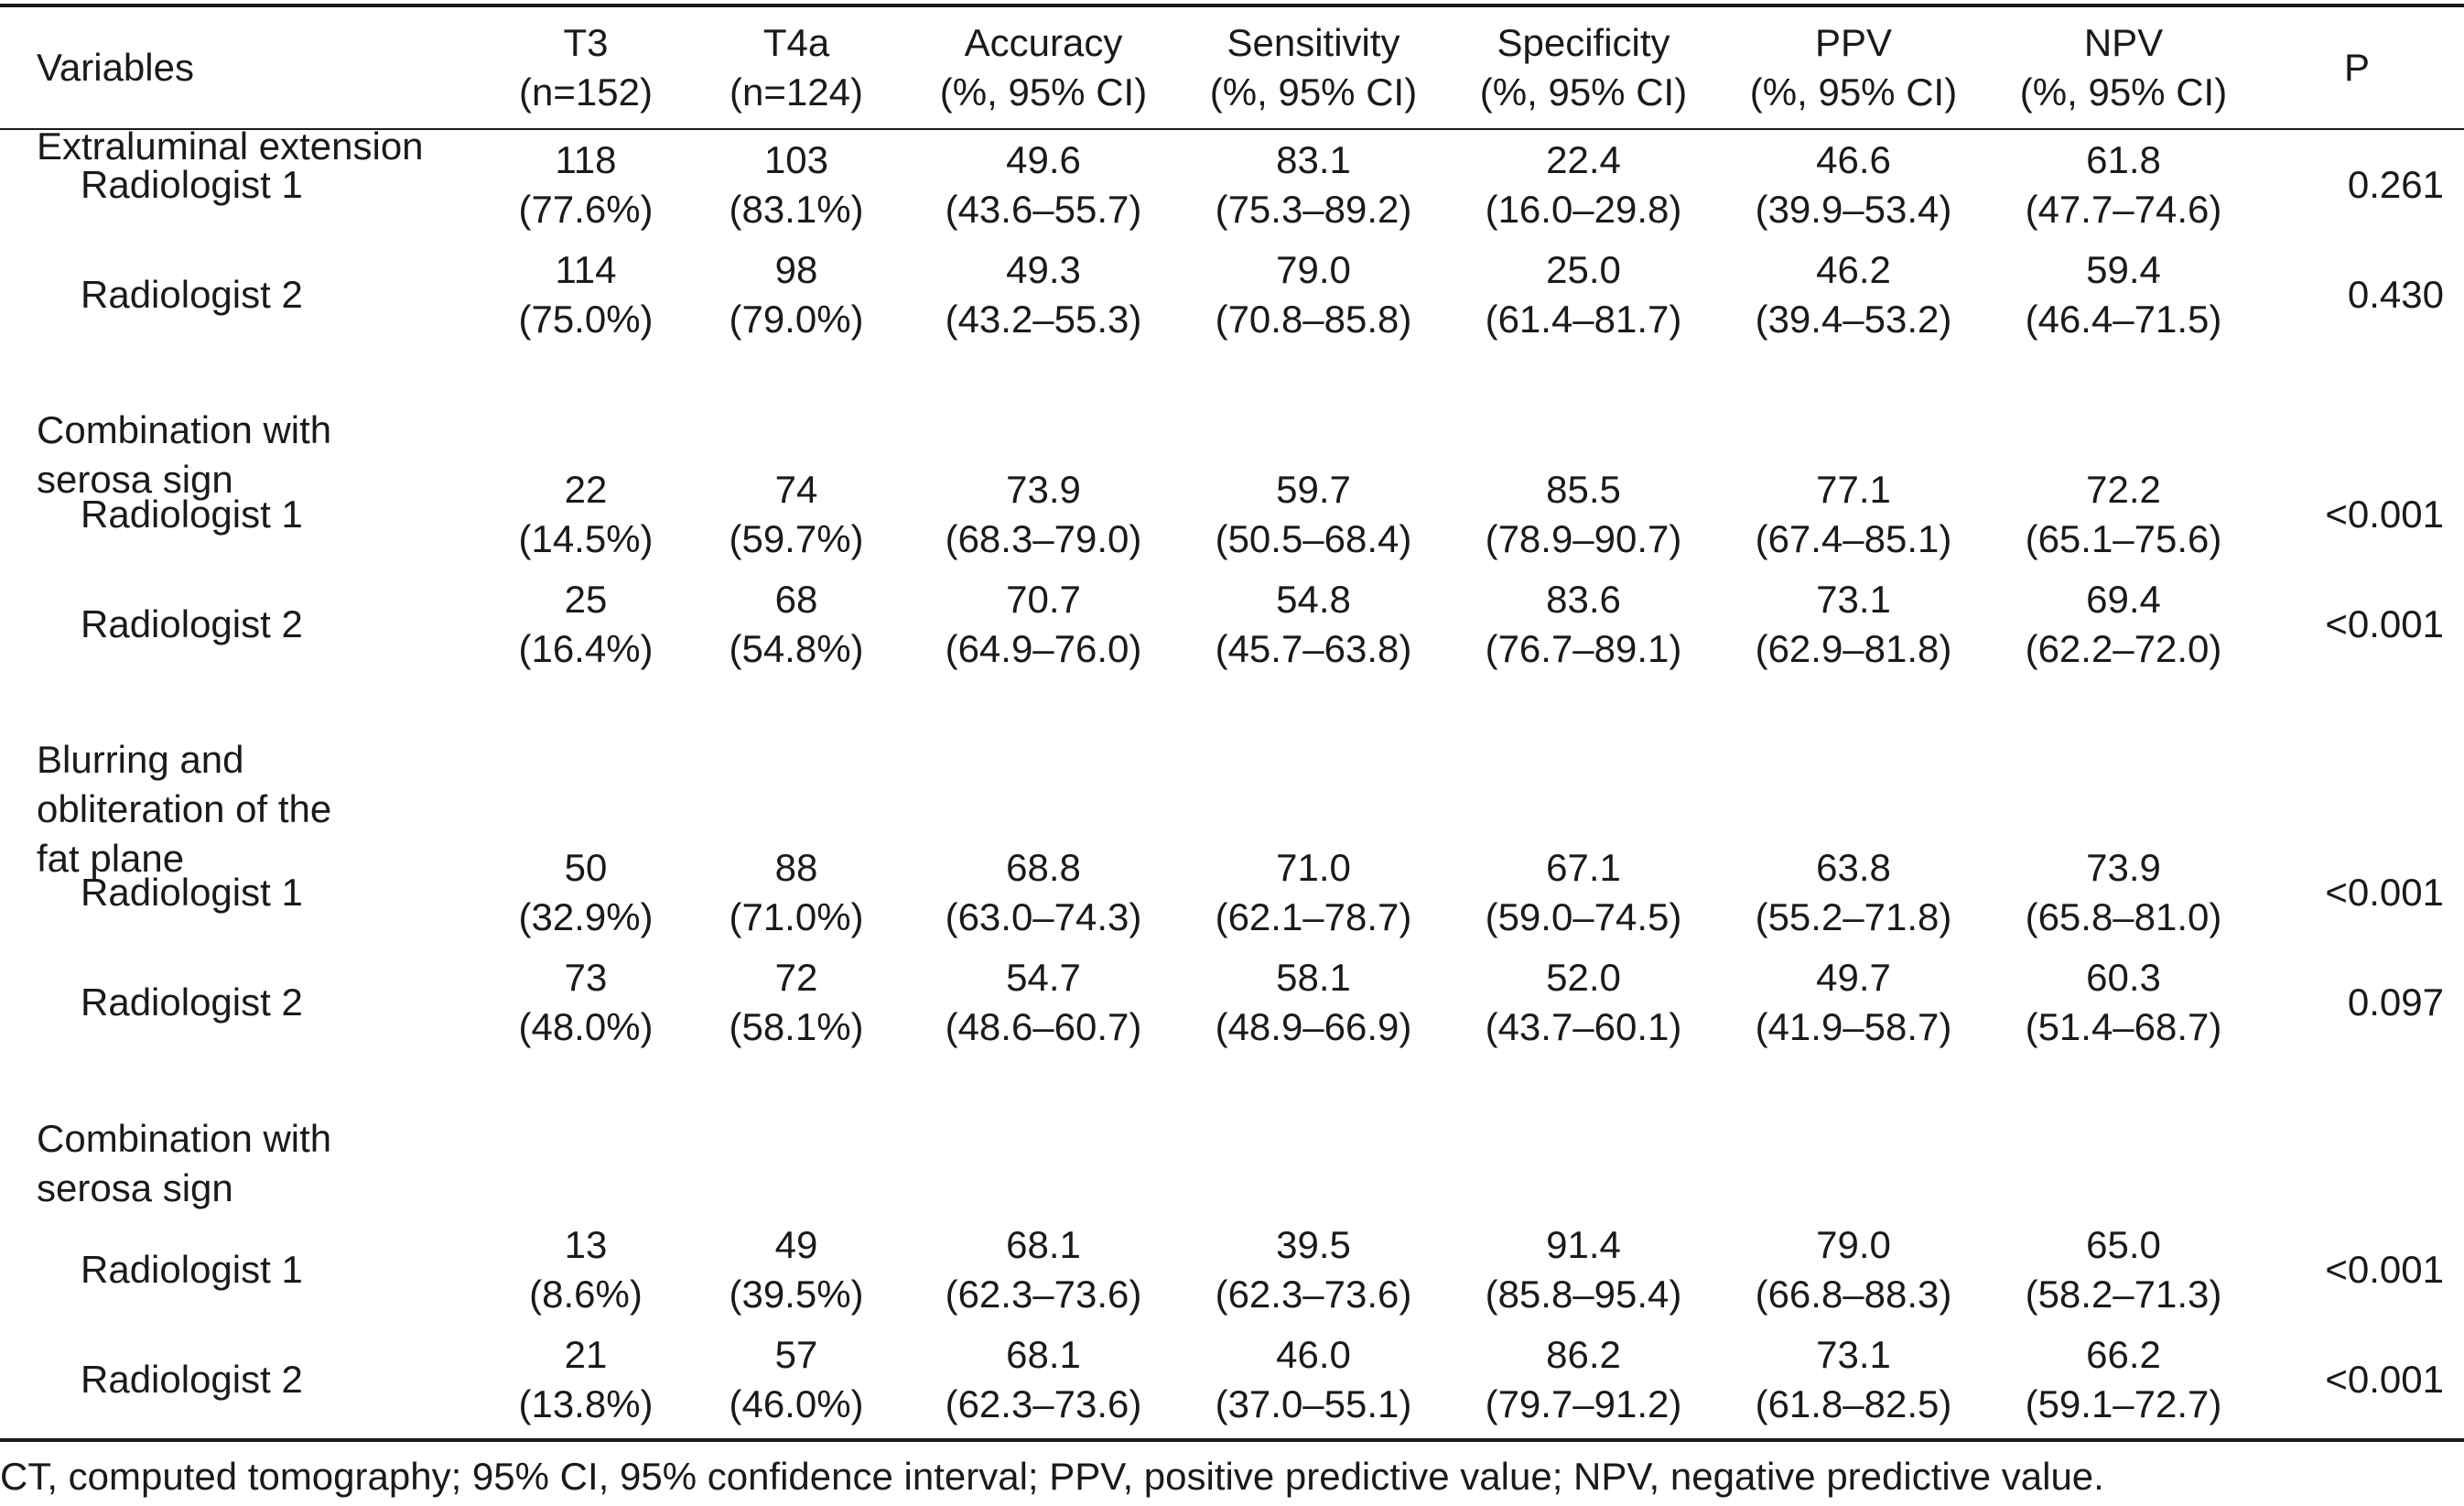 The image size is (2464, 1506). Describe the element at coordinates (796, 514) in the screenshot. I see `cell-t4a: 74 (59.7%)` at that location.